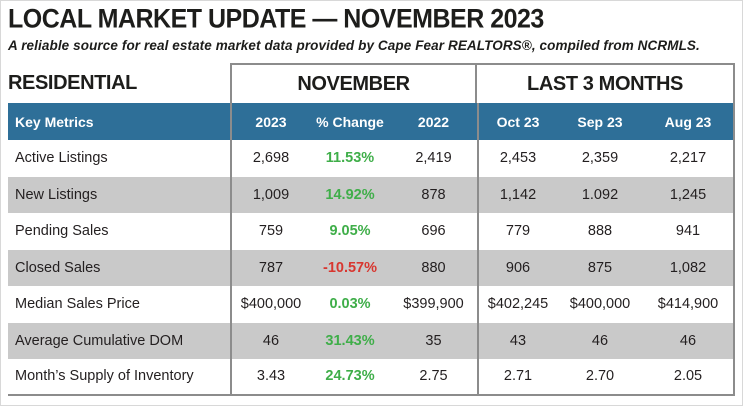 This screenshot has height=406, width=743. Describe the element at coordinates (689, 377) in the screenshot. I see `table-cell: 2.05` at that location.